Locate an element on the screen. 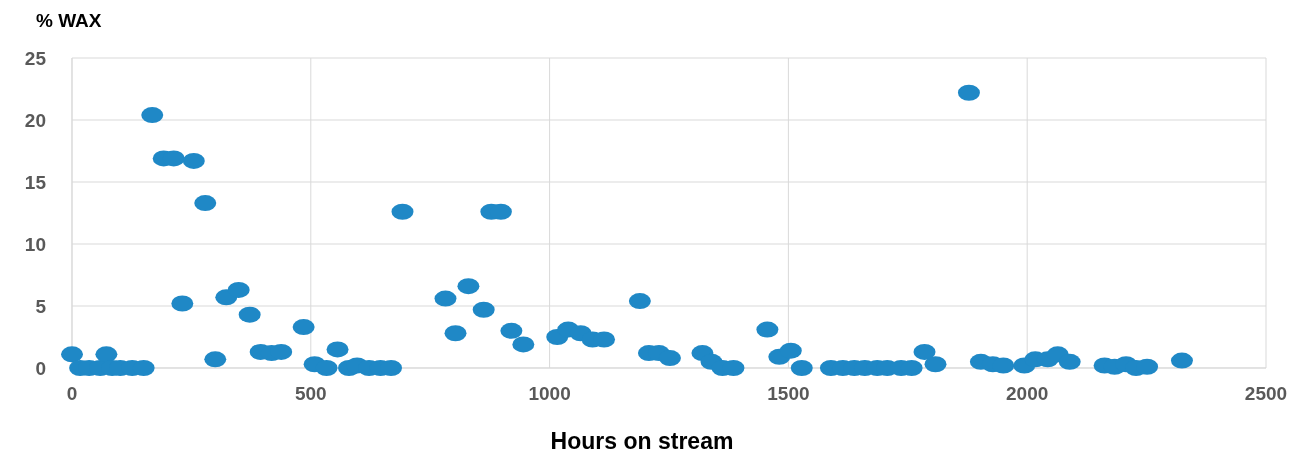  x-tick-label: 0 is located at coordinates (72, 393).